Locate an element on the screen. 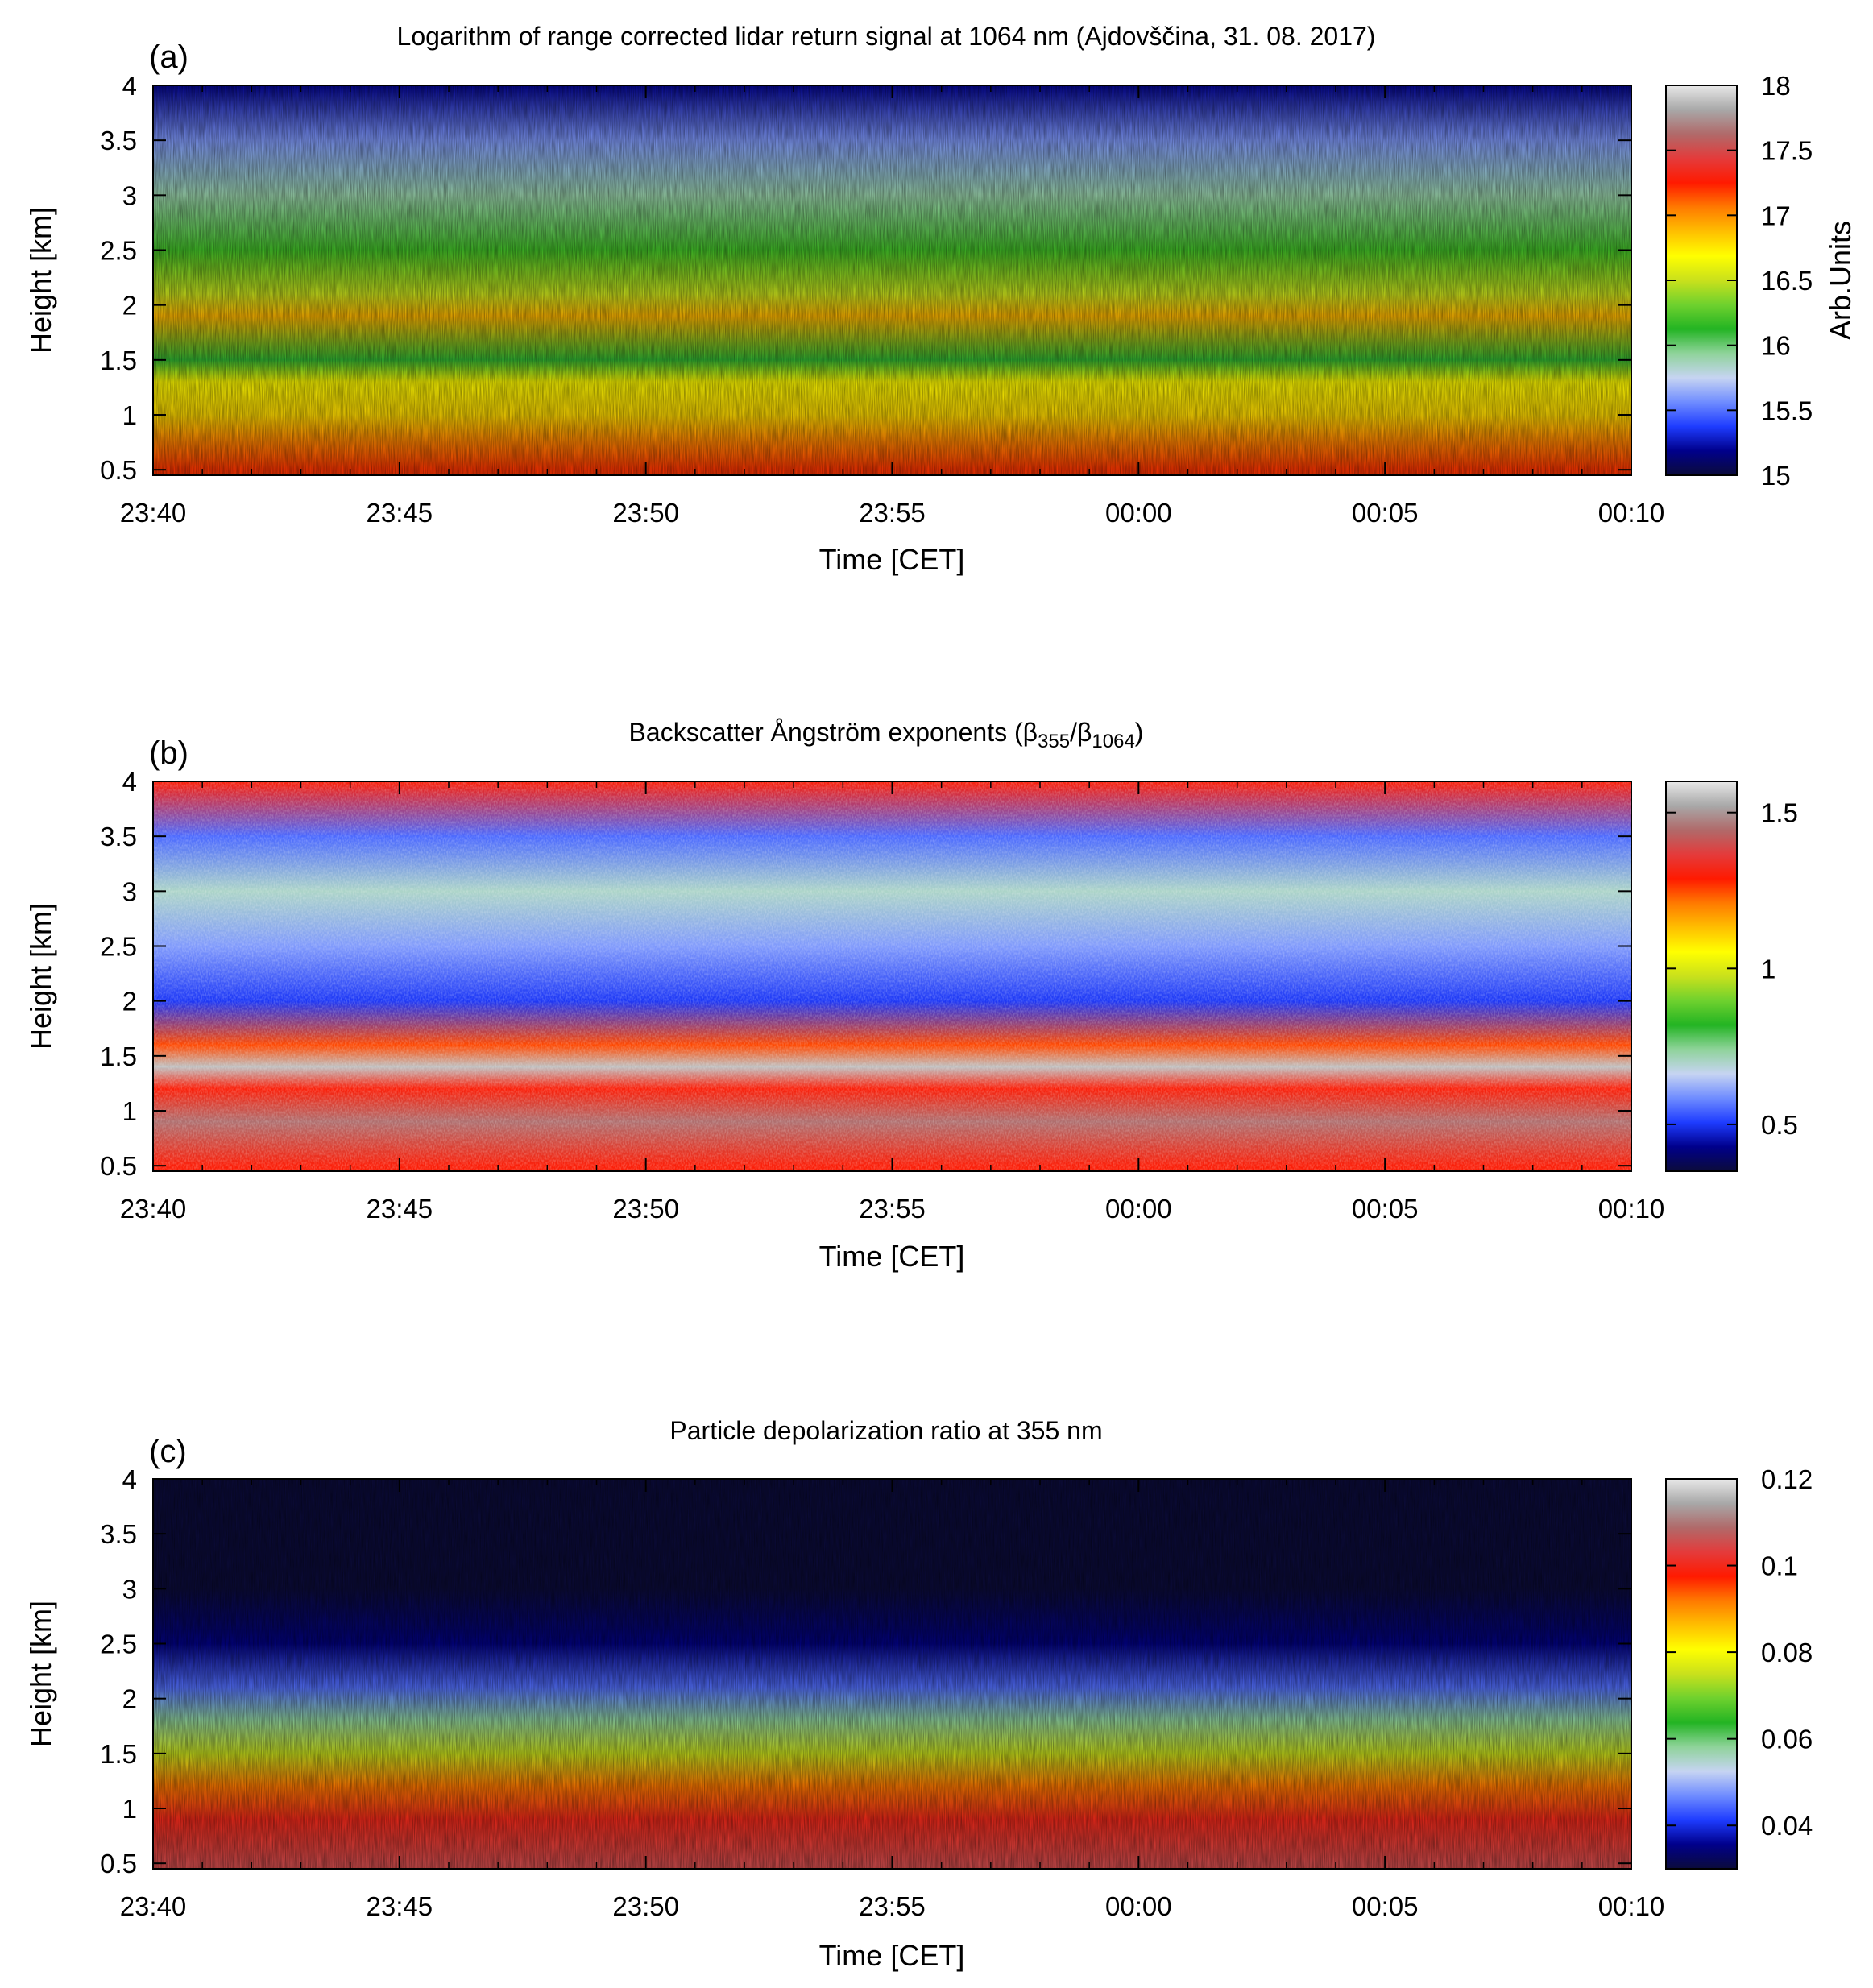 The width and height of the screenshot is (1873, 1988). colorbar-tick-label: 1.5 is located at coordinates (1779, 813).